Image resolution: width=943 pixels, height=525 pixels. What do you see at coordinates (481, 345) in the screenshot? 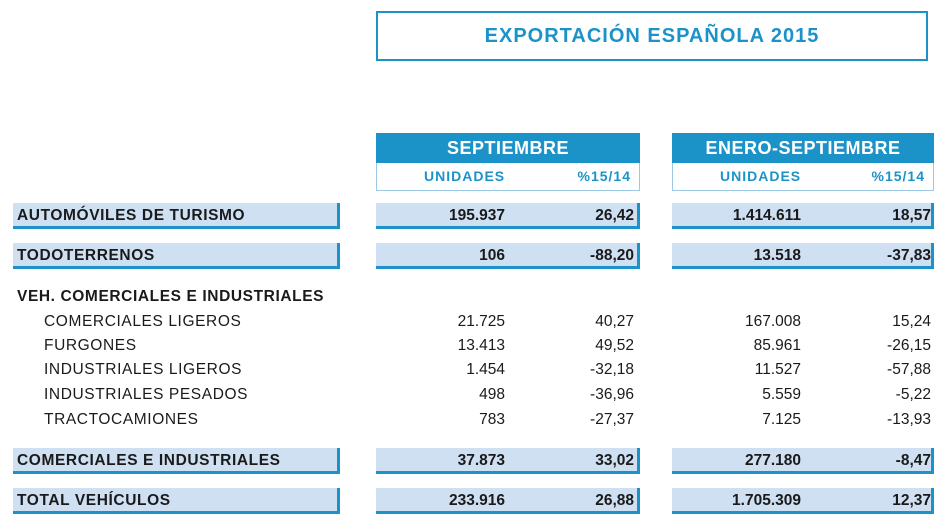
I see `value-cell: 13.413` at bounding box center [481, 345].